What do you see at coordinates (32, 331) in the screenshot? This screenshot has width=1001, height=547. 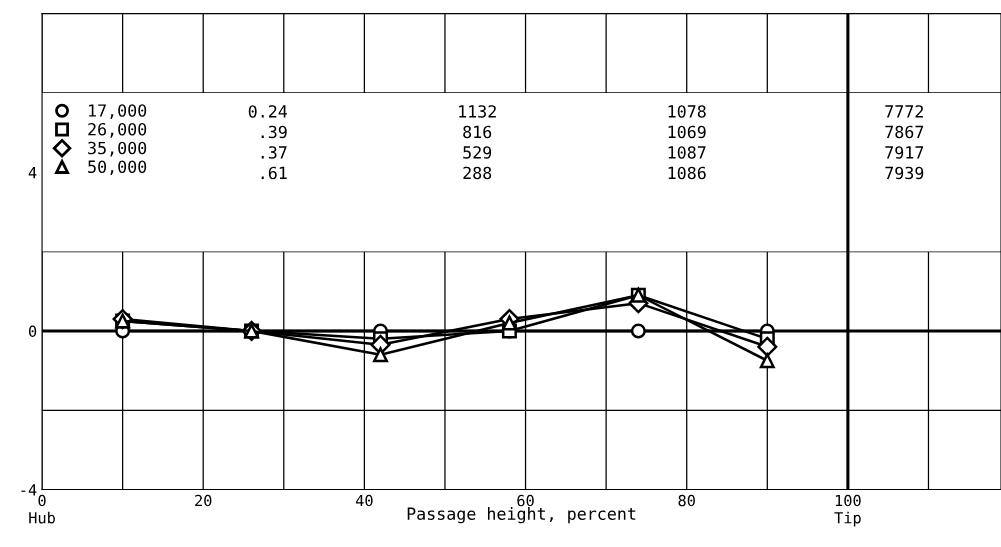 I see `y-tick-label: 0` at bounding box center [32, 331].